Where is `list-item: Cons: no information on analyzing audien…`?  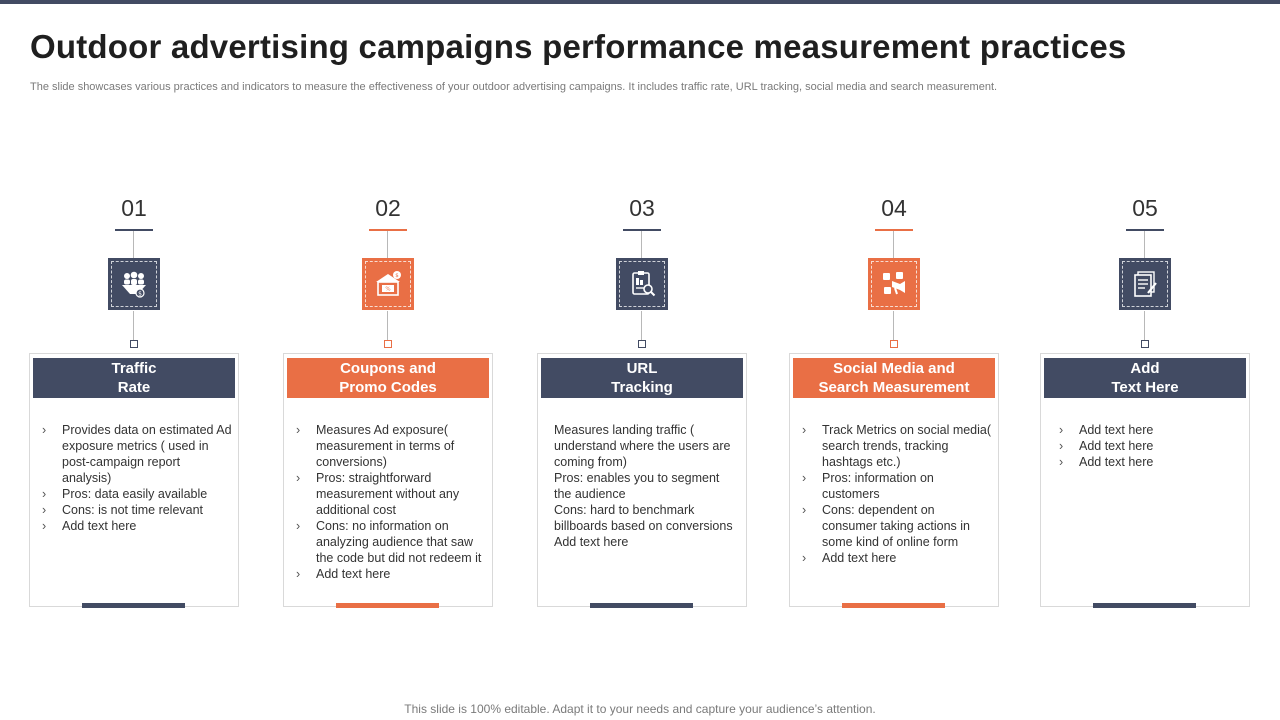 list-item: Cons: no information on analyzing audien… is located at coordinates (390, 542).